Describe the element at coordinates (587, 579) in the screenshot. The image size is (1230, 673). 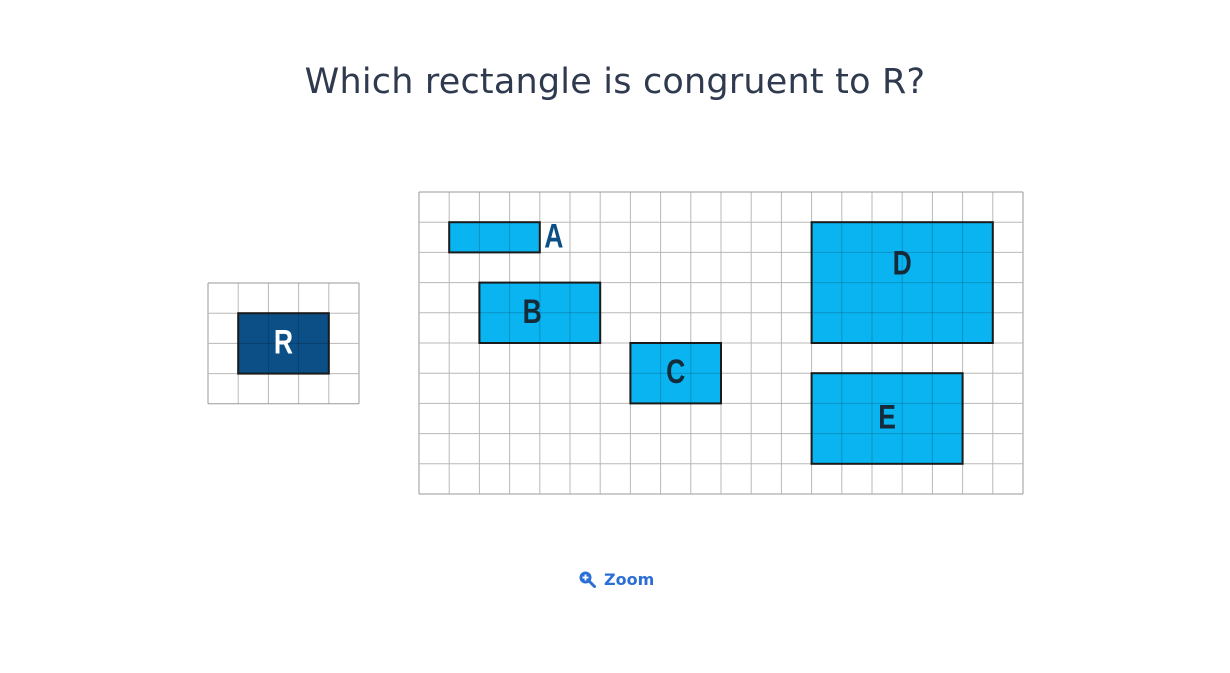
I see `zoom-in-icon` at that location.